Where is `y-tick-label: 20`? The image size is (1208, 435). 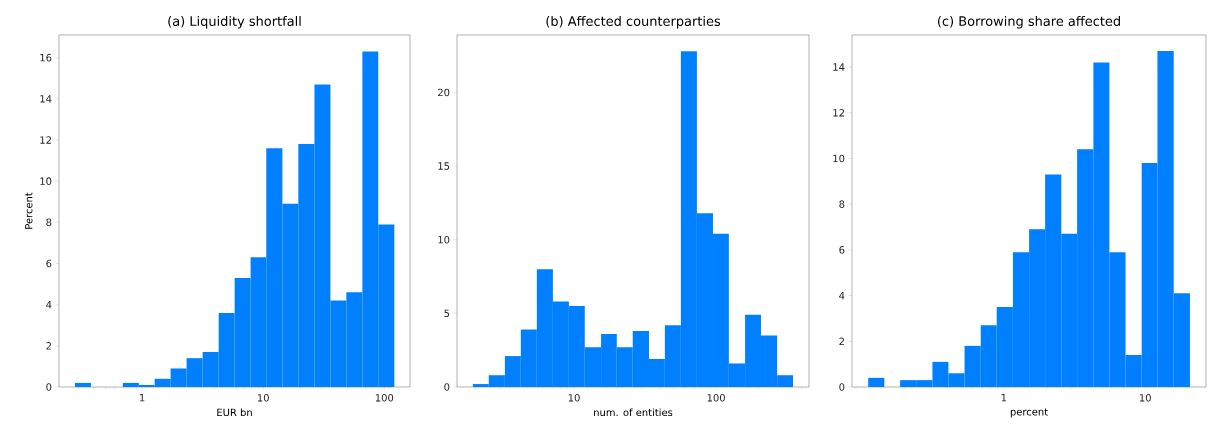
y-tick-label: 20 is located at coordinates (444, 92).